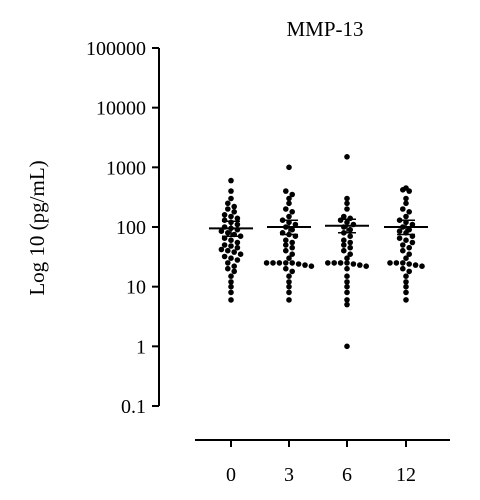 This screenshot has height=500, width=480. I want to click on mean-lines, so click(318, 227).